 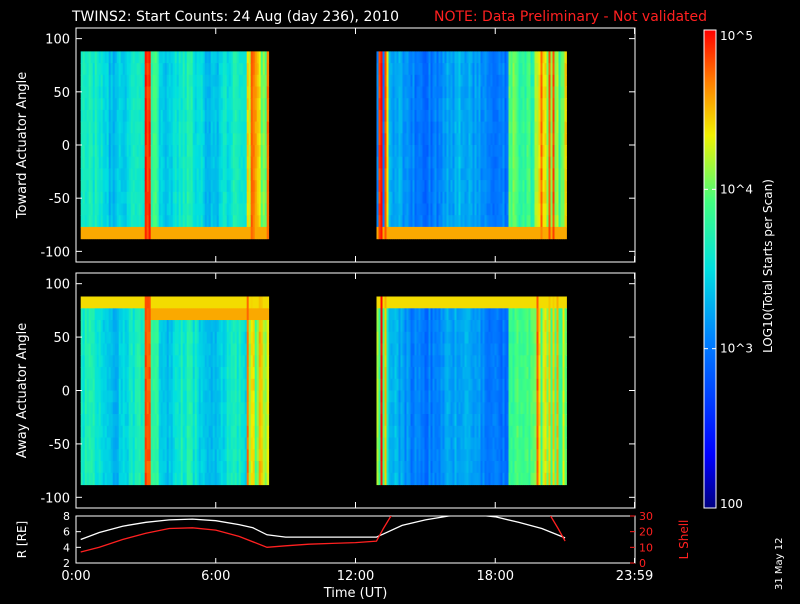 What do you see at coordinates (59, 199) in the screenshot?
I see `y-tick-label: -50` at bounding box center [59, 199].